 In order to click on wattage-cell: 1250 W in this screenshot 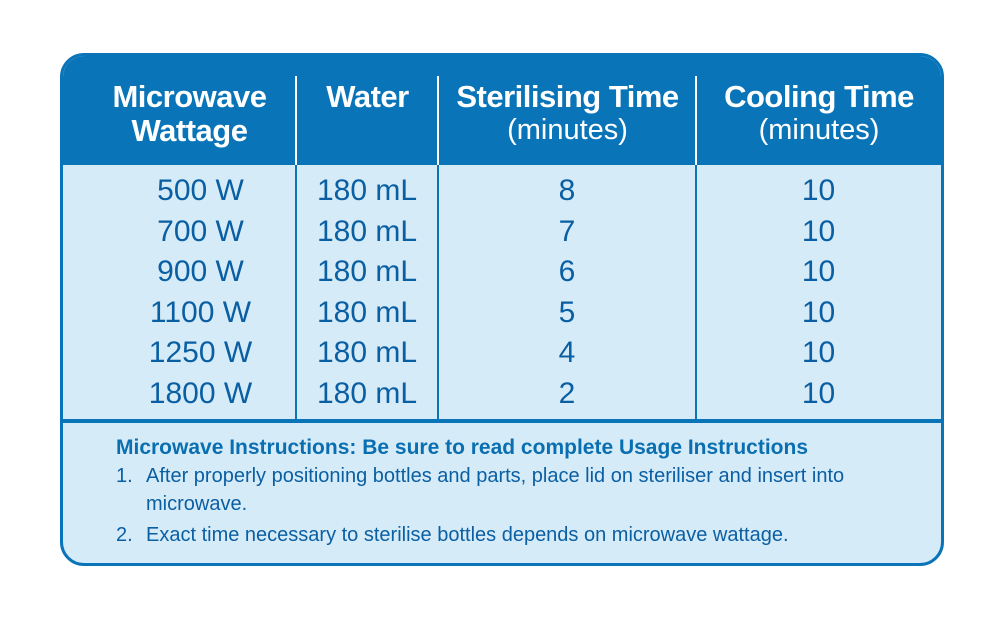, I will do `click(200, 352)`.